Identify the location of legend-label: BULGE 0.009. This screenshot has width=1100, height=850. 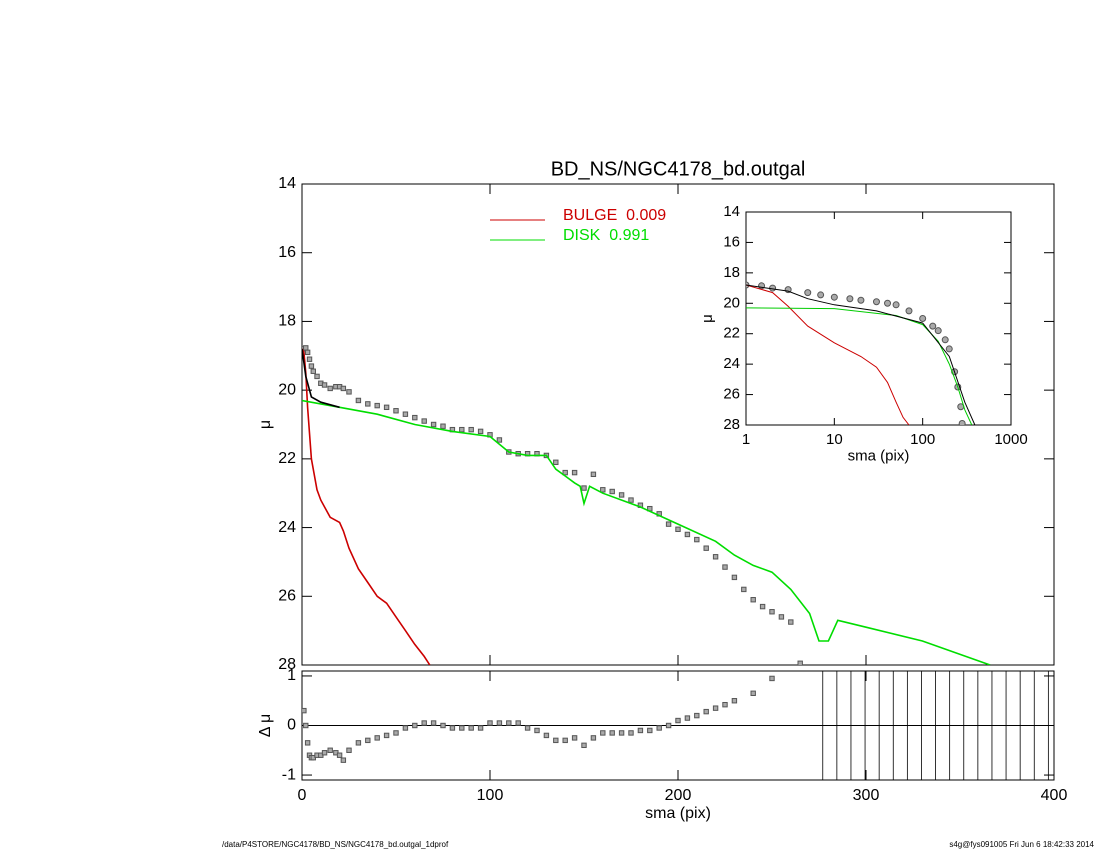
(614, 215).